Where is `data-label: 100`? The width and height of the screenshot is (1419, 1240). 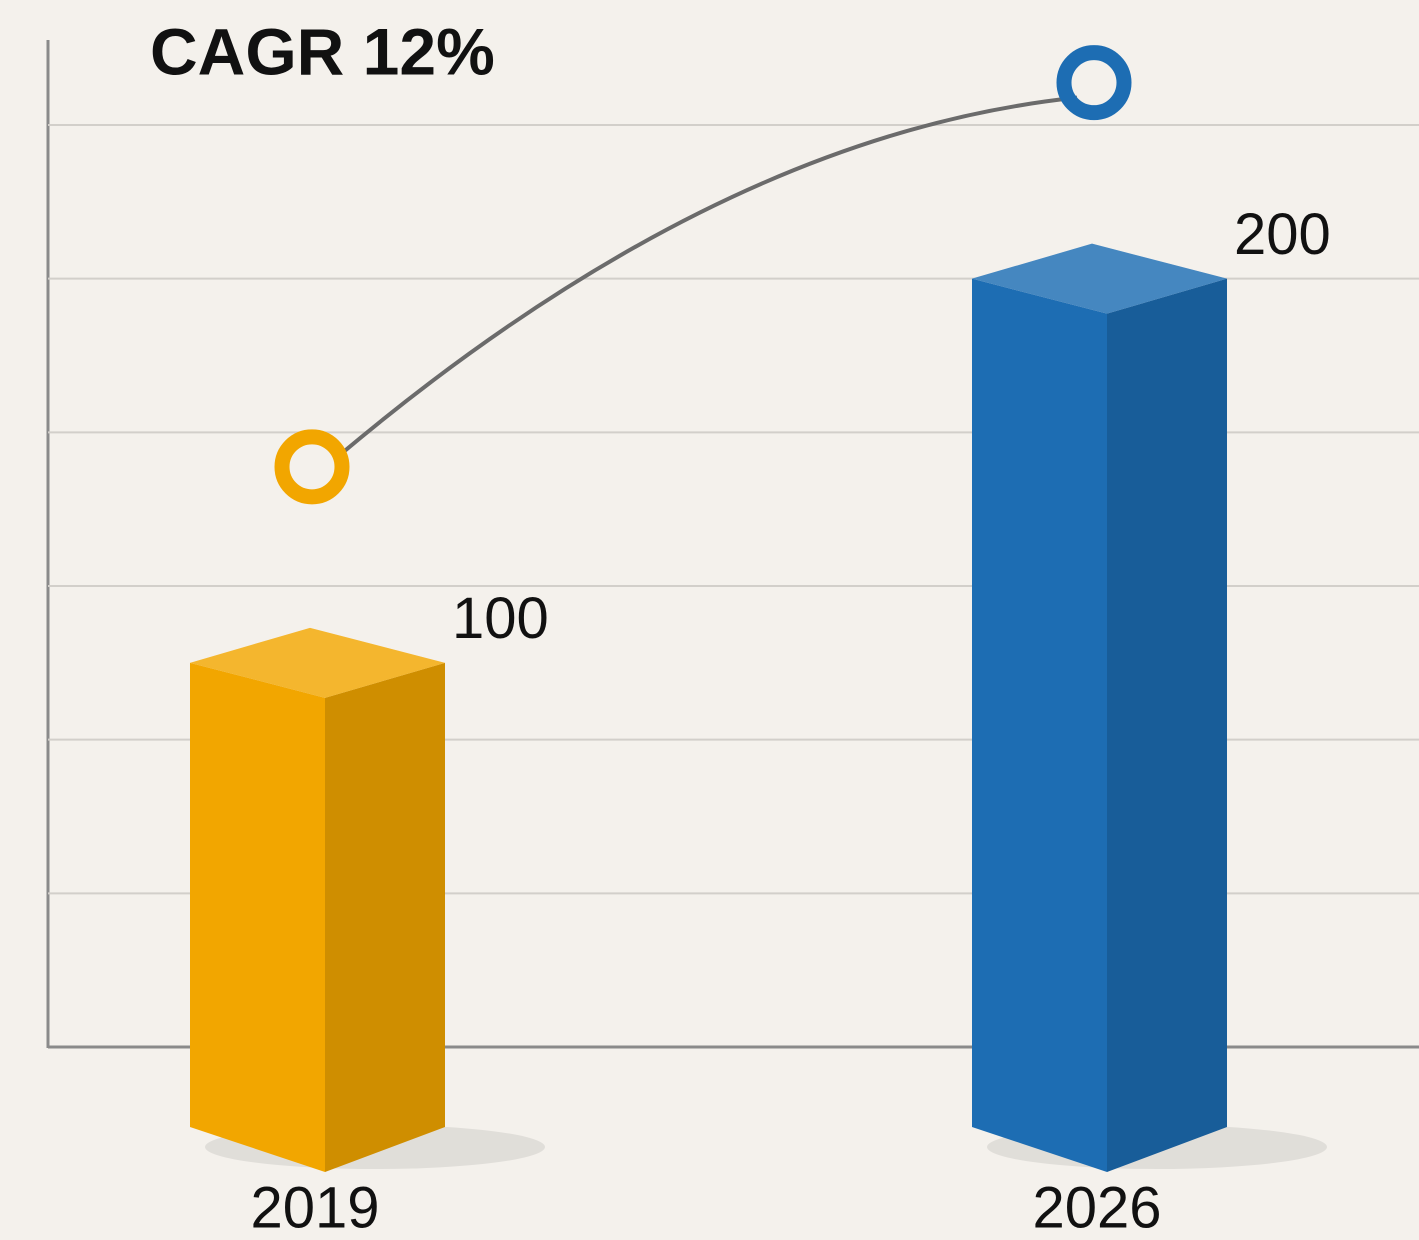
data-label: 100 is located at coordinates (500, 618).